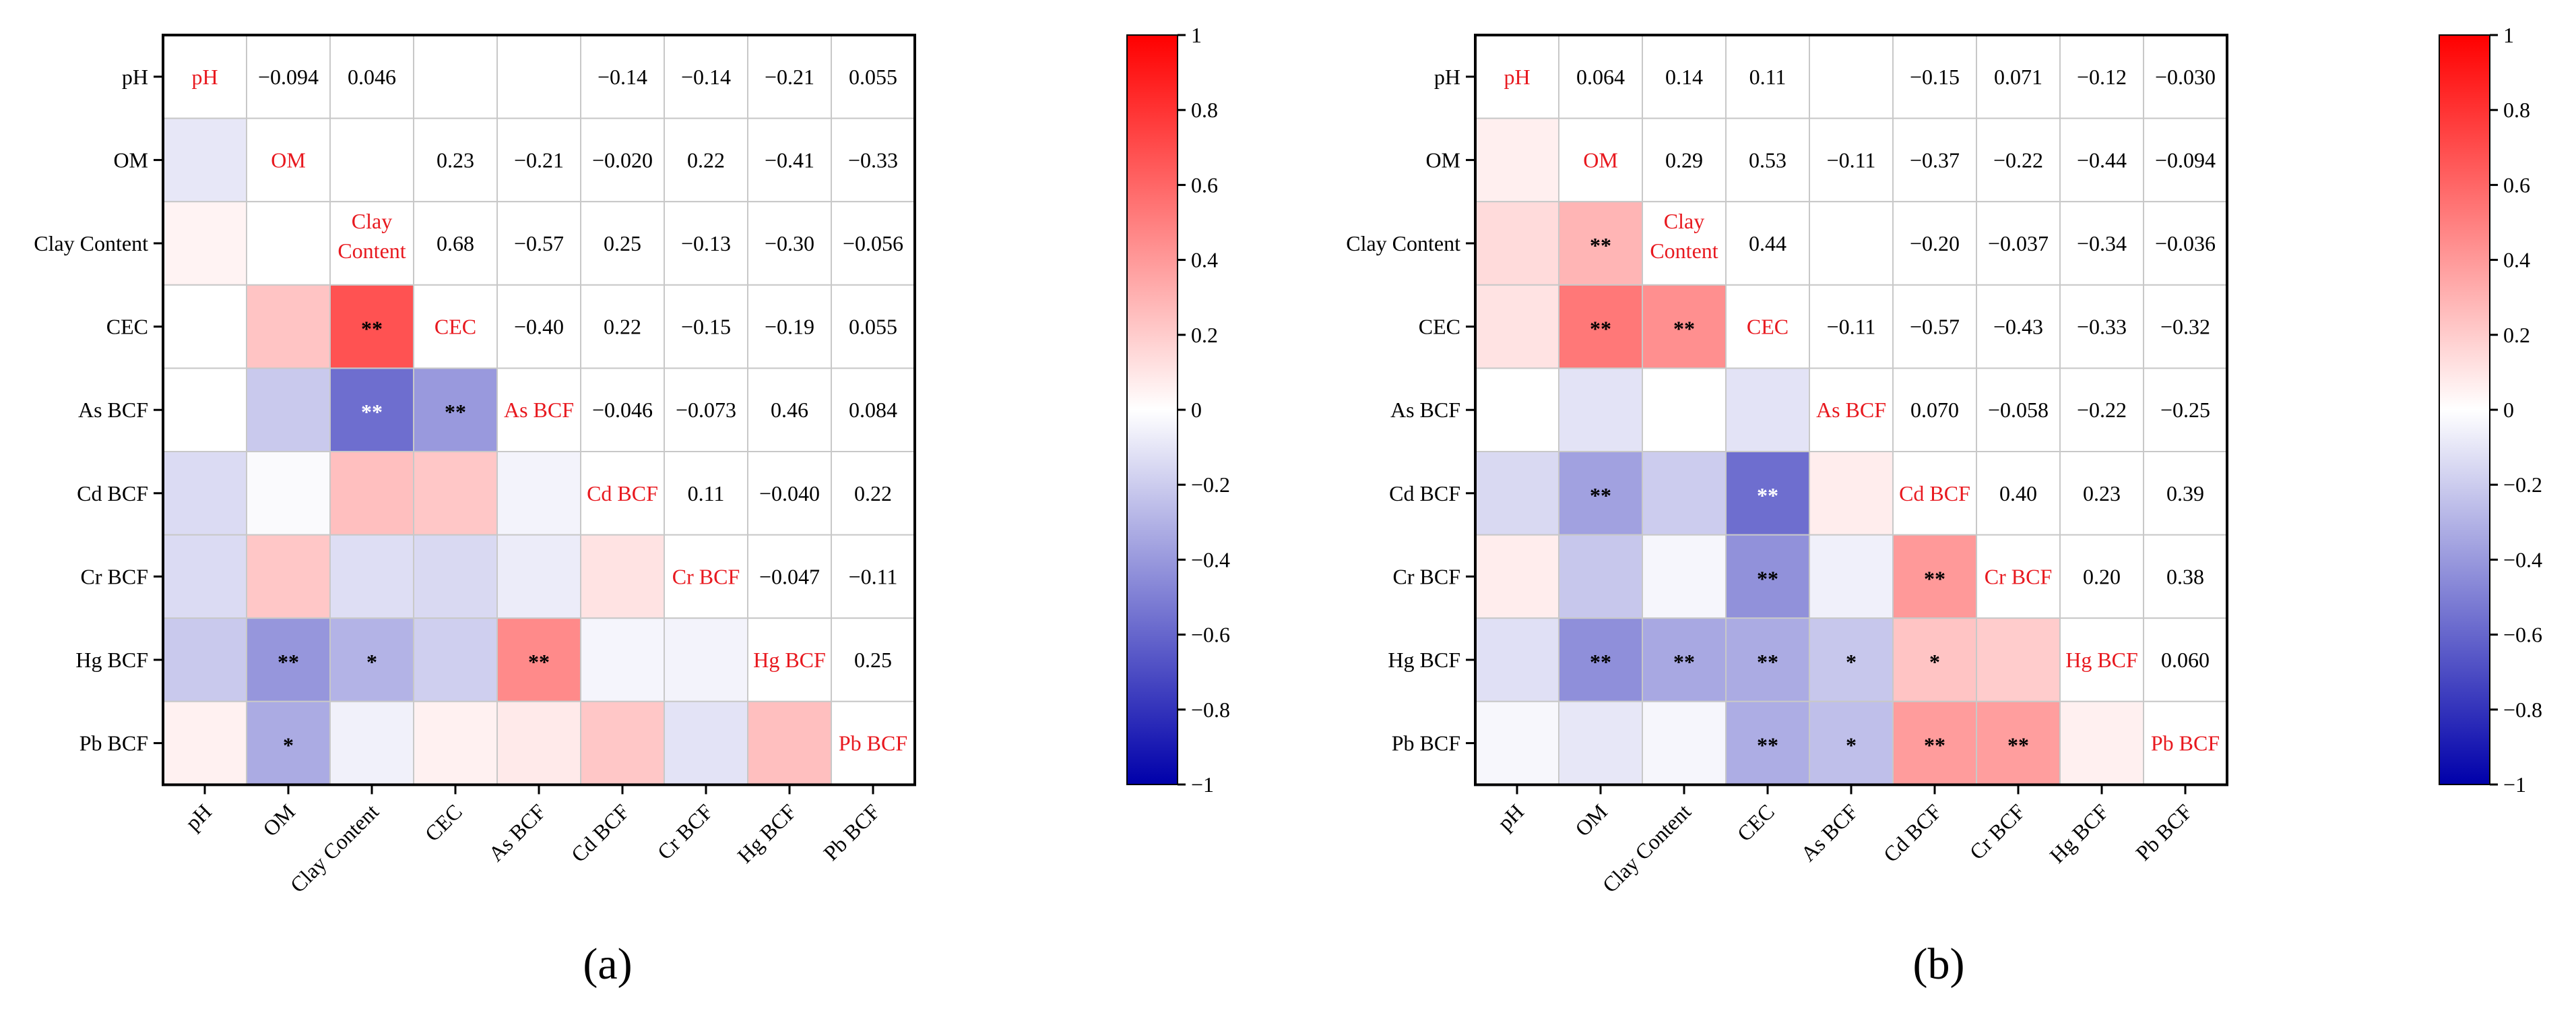  What do you see at coordinates (1425, 410) in the screenshot?
I see `y-tick-label: As BCF` at bounding box center [1425, 410].